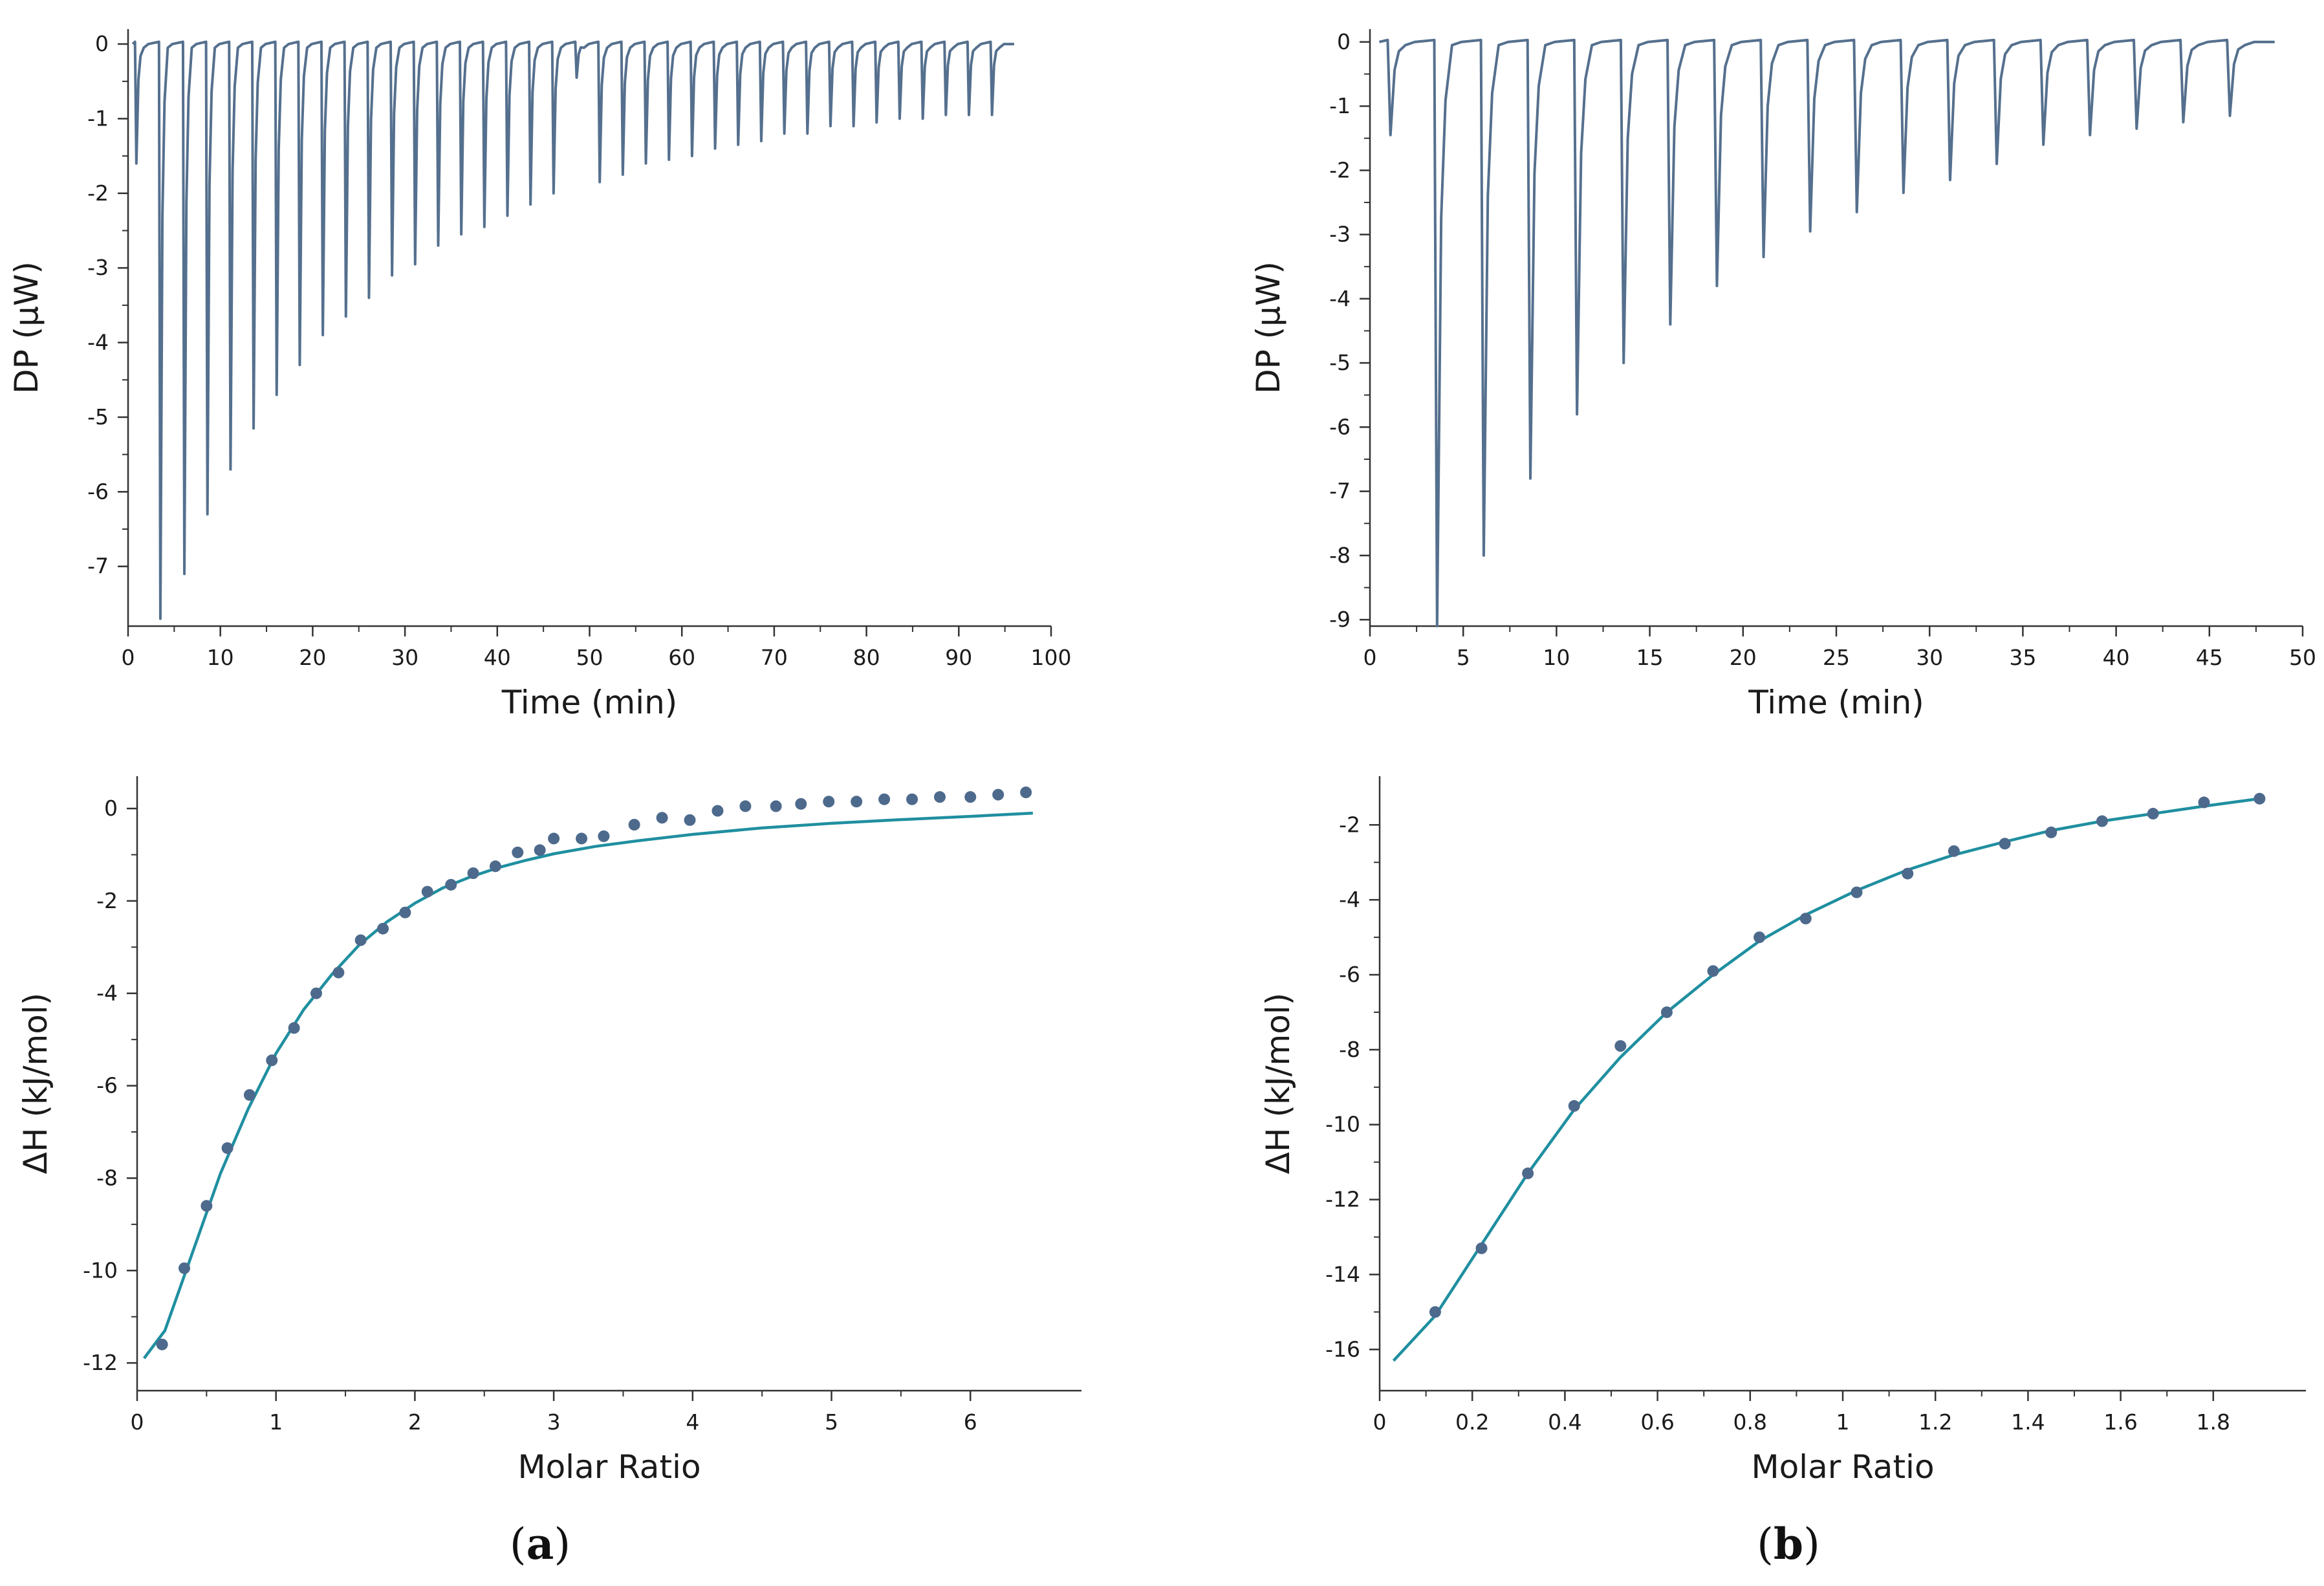  What do you see at coordinates (2022, 657) in the screenshot?
I see `b-thermogram-x-tick-label: 35` at bounding box center [2022, 657].